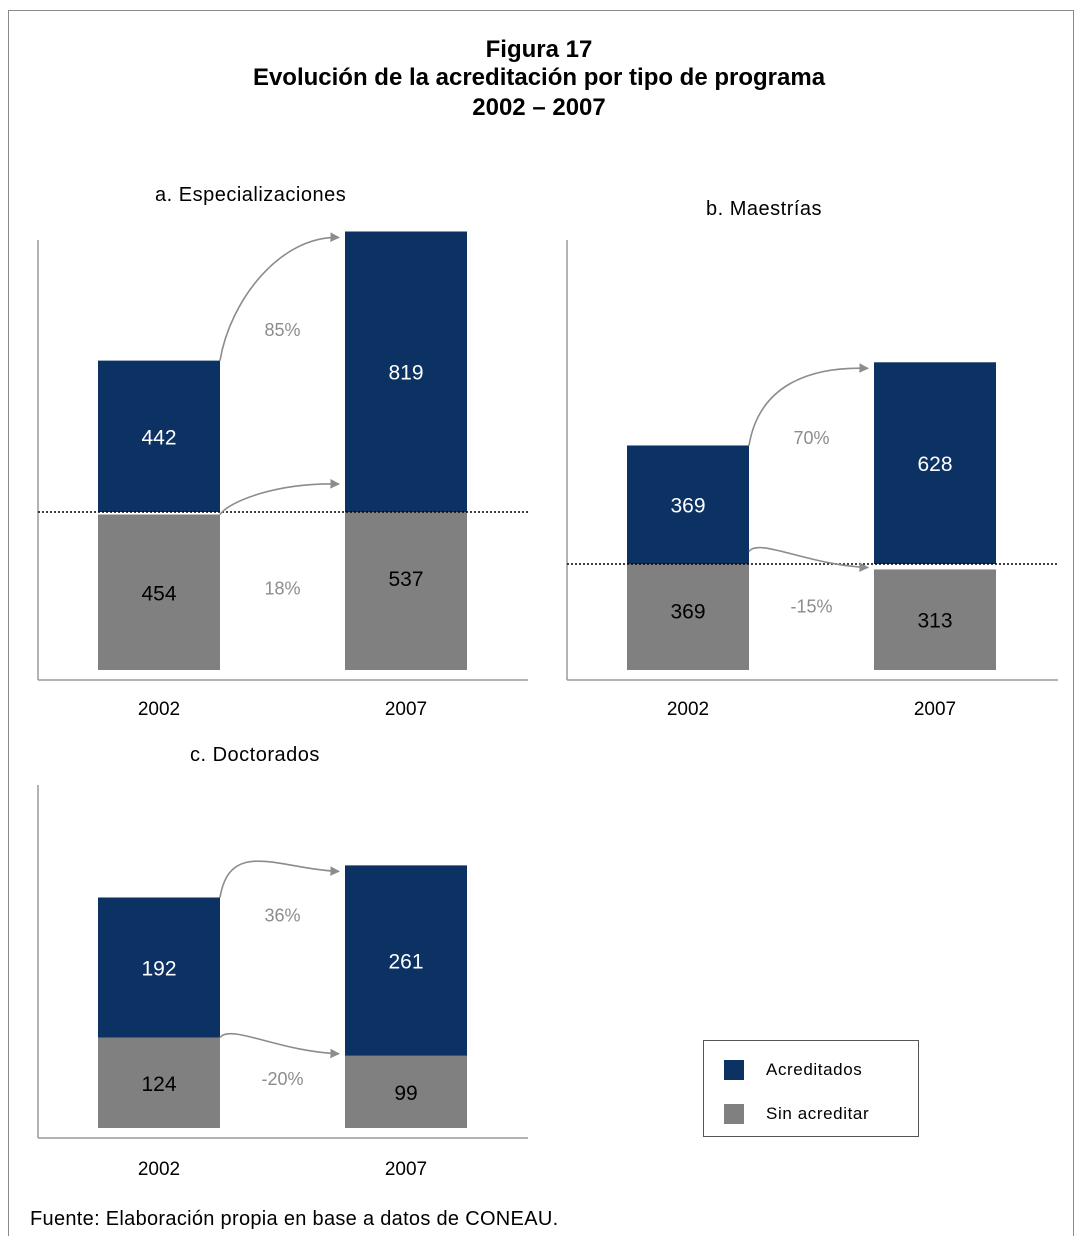  Describe the element at coordinates (282, 915) in the screenshot. I see `change-pct-acreditados: 36%` at that location.